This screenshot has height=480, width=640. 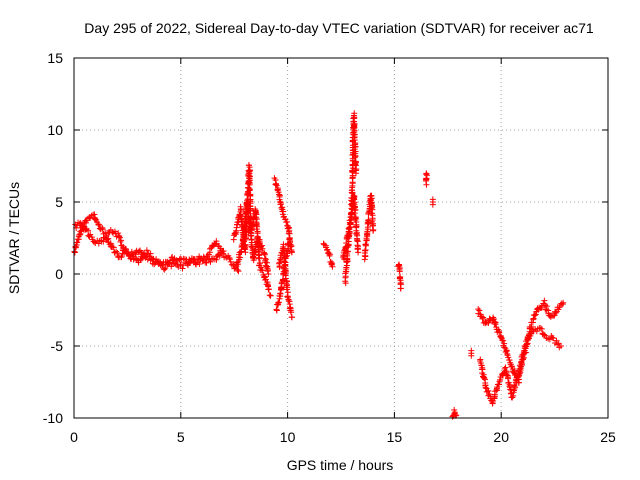 What do you see at coordinates (55, 58) in the screenshot?
I see `y-tick-label: 15` at bounding box center [55, 58].